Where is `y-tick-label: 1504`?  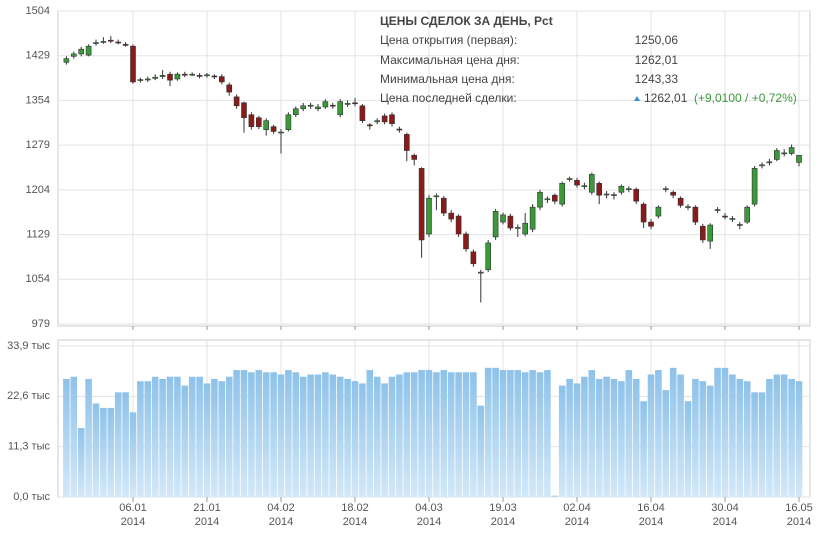 y-tick-label: 1504 is located at coordinates (38, 11).